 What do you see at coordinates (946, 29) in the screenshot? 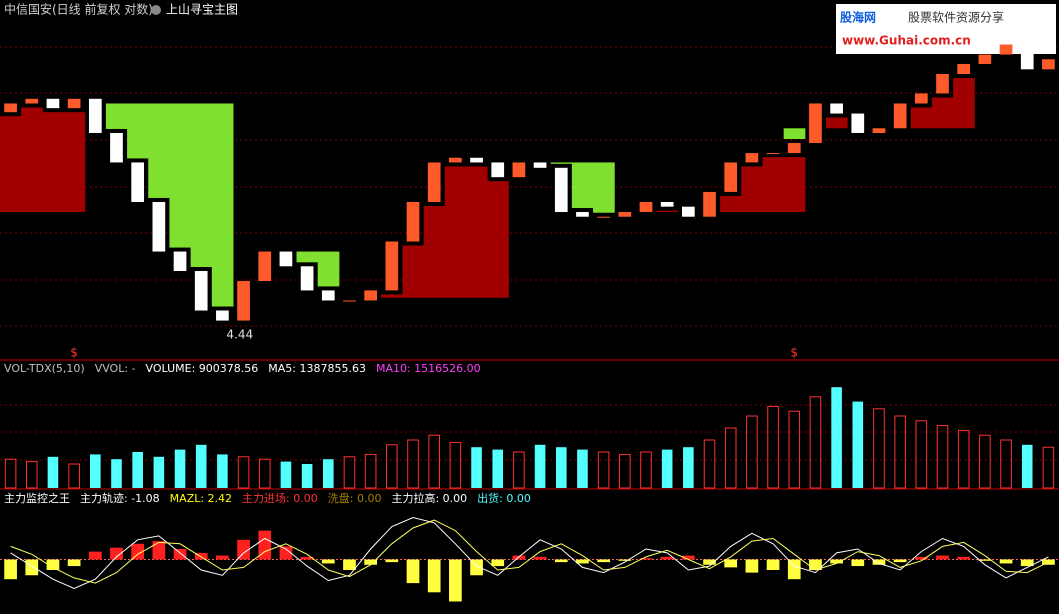
I see `logo-box` at bounding box center [946, 29].